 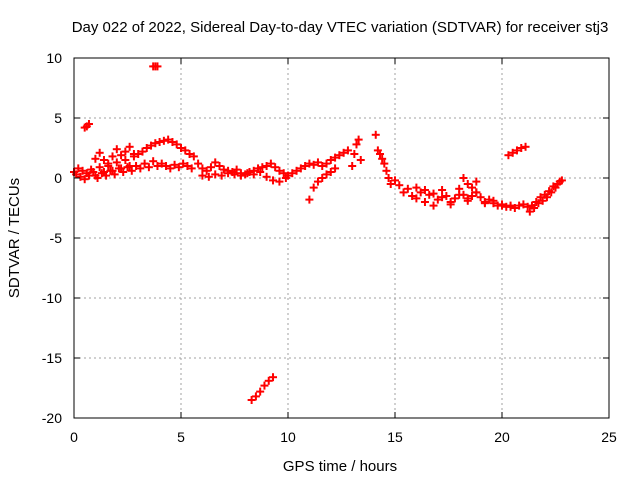 What do you see at coordinates (52, 358) in the screenshot?
I see `y-tick-label: -15` at bounding box center [52, 358].